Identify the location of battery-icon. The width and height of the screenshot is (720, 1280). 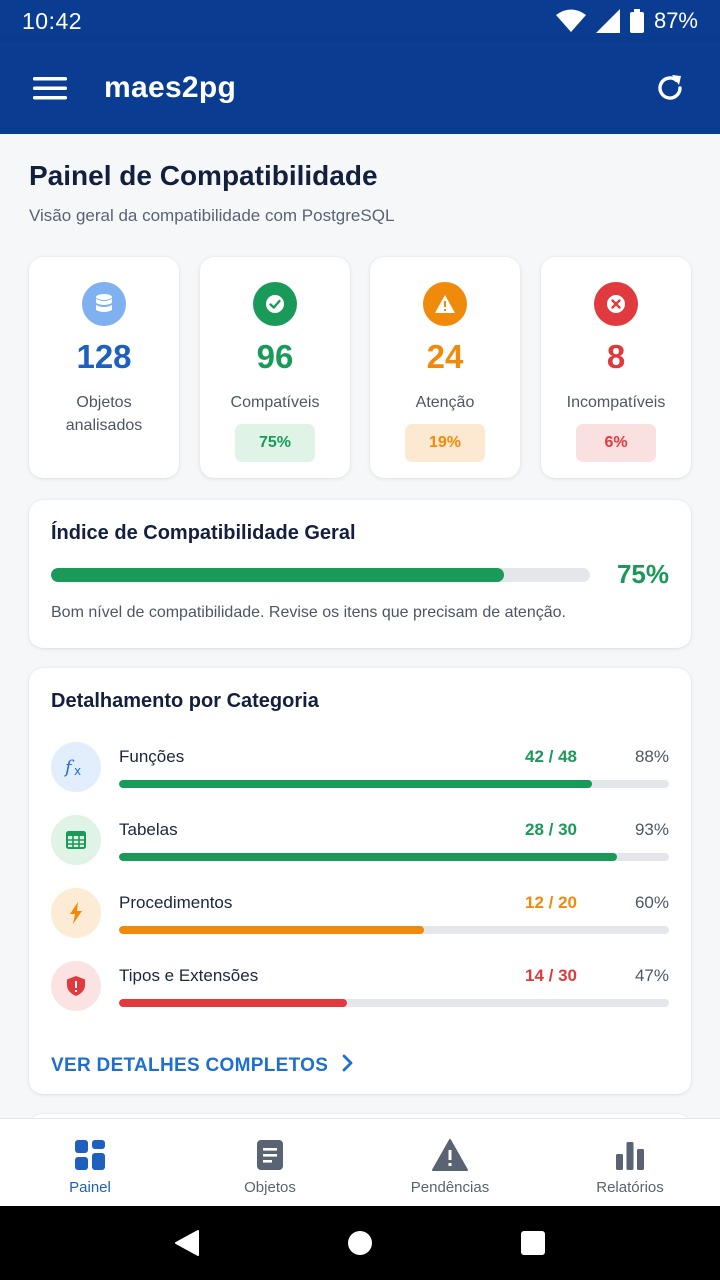
(636, 21).